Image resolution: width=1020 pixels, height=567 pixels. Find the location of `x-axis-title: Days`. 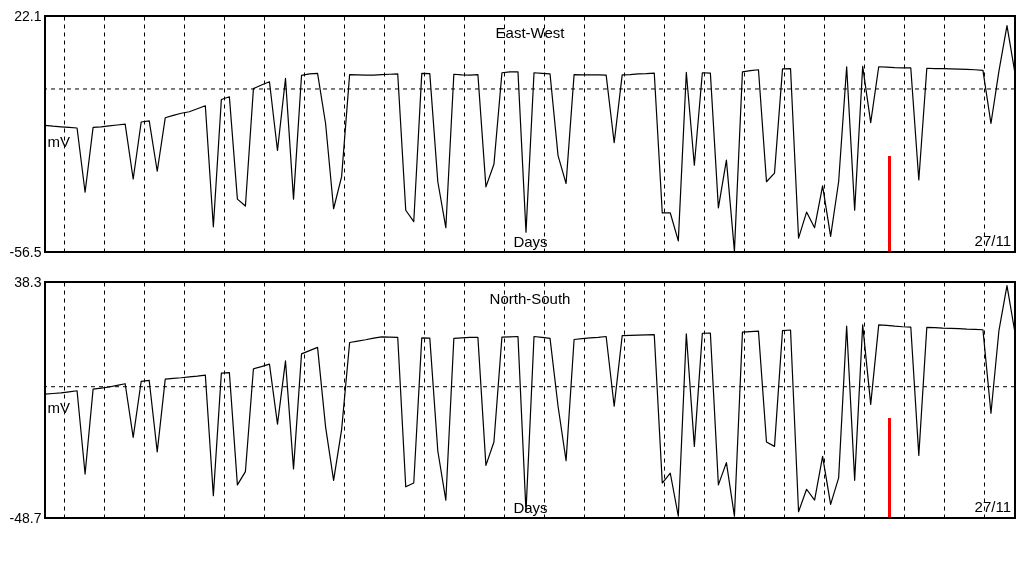

x-axis-title: Days is located at coordinates (530, 241).